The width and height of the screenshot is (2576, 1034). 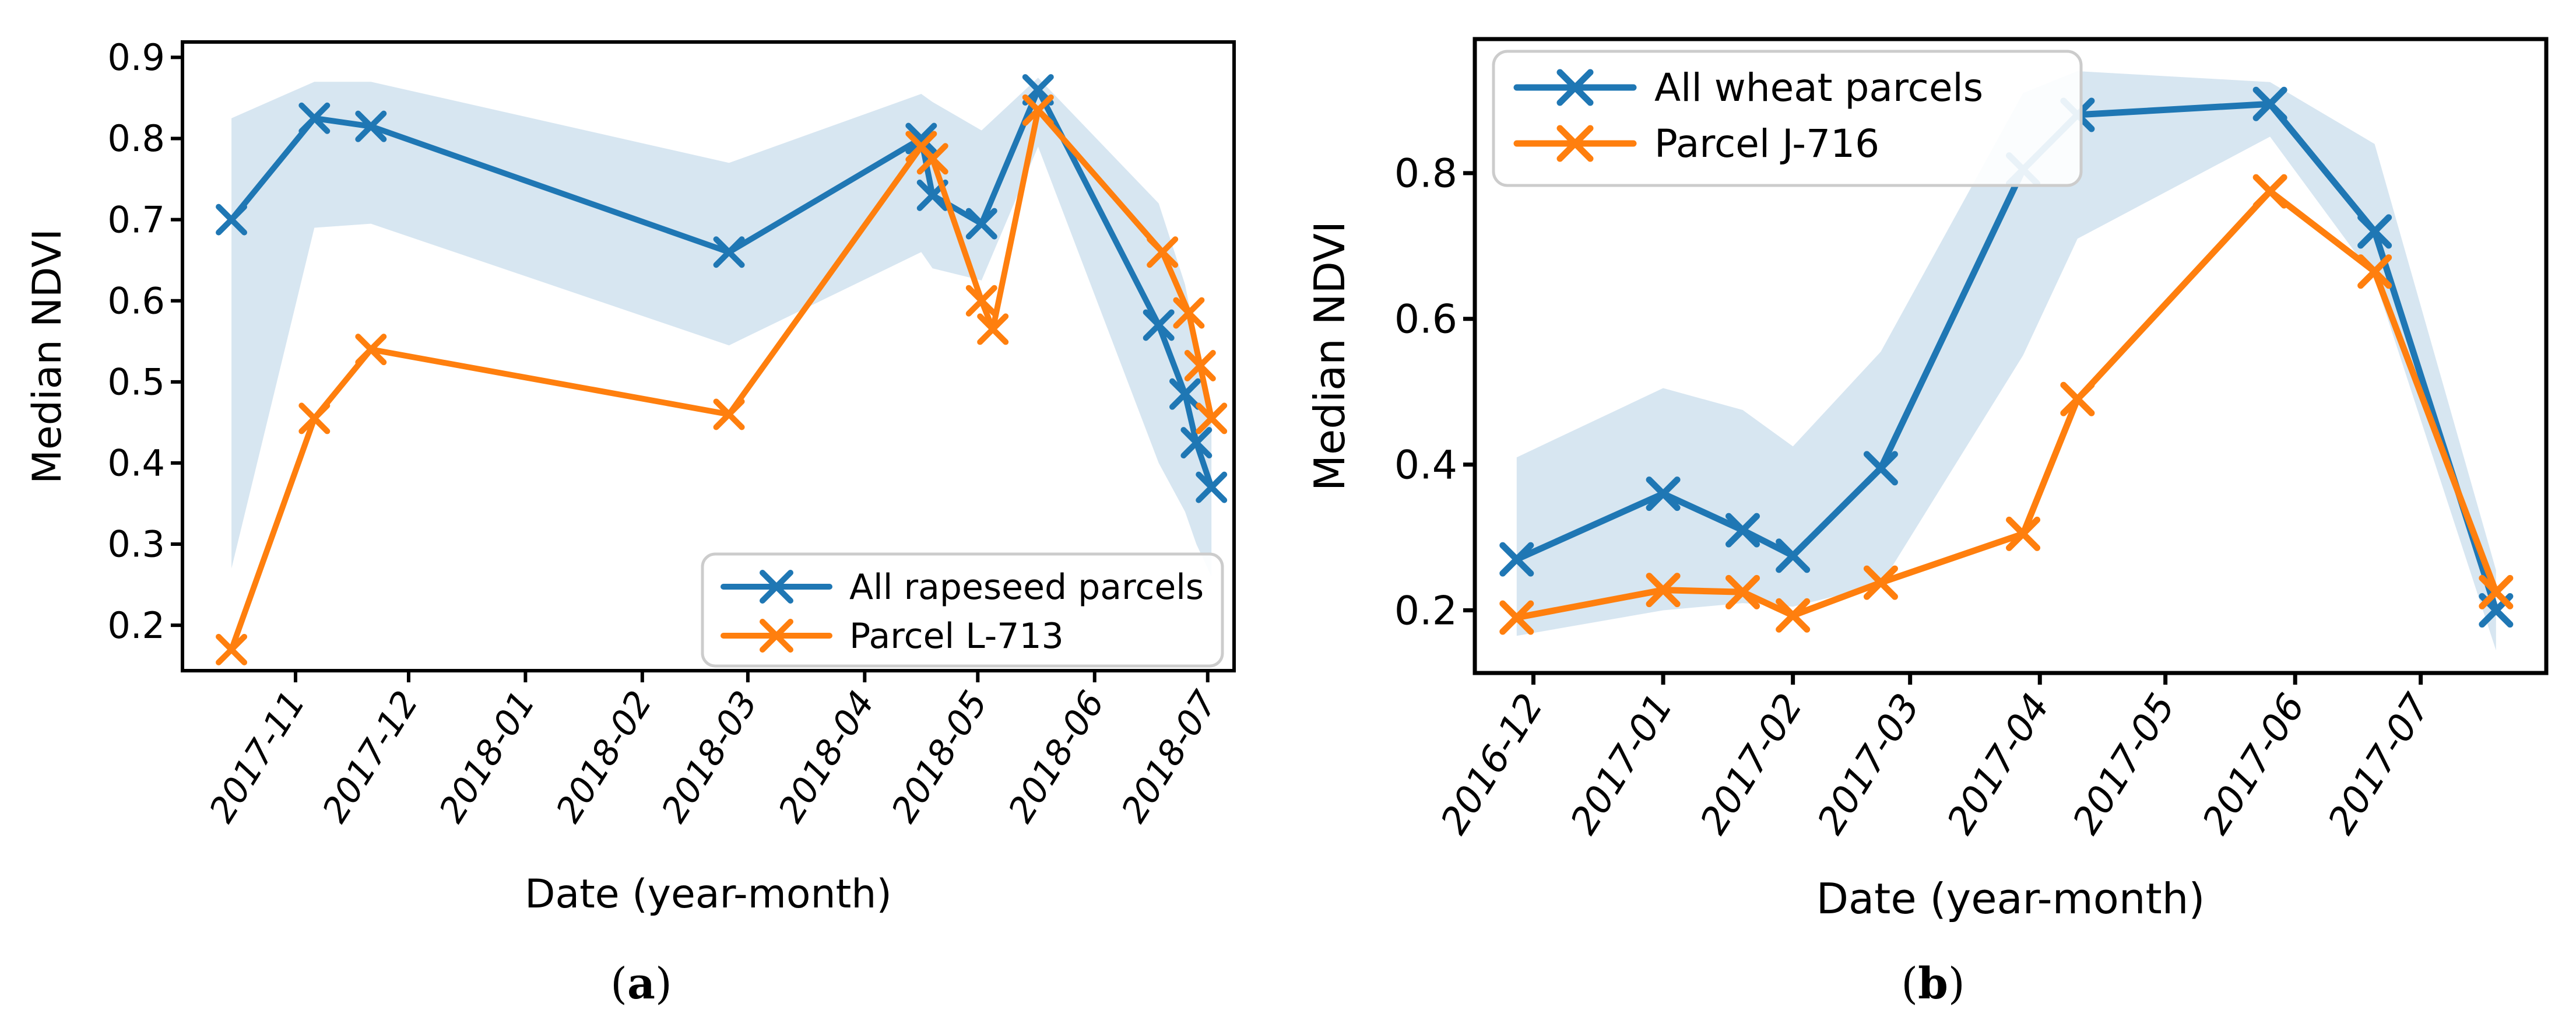 What do you see at coordinates (1998, 764) in the screenshot?
I see `x-tick-label: 2017-04` at bounding box center [1998, 764].